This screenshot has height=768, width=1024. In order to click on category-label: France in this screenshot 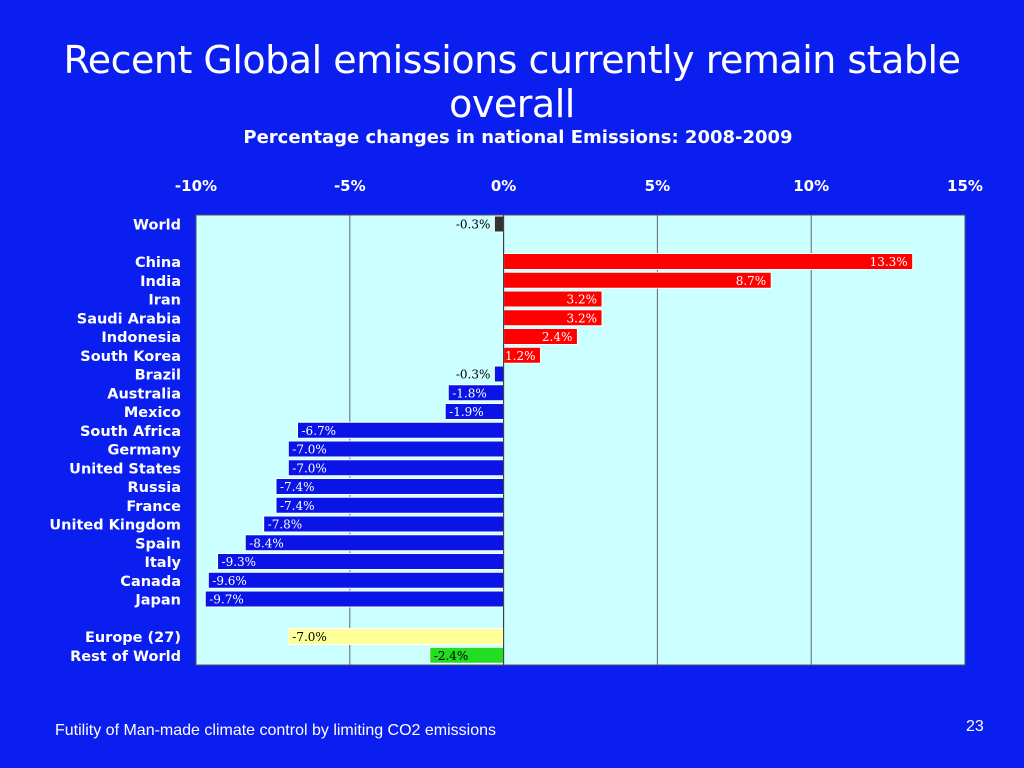, I will do `click(153, 507)`.